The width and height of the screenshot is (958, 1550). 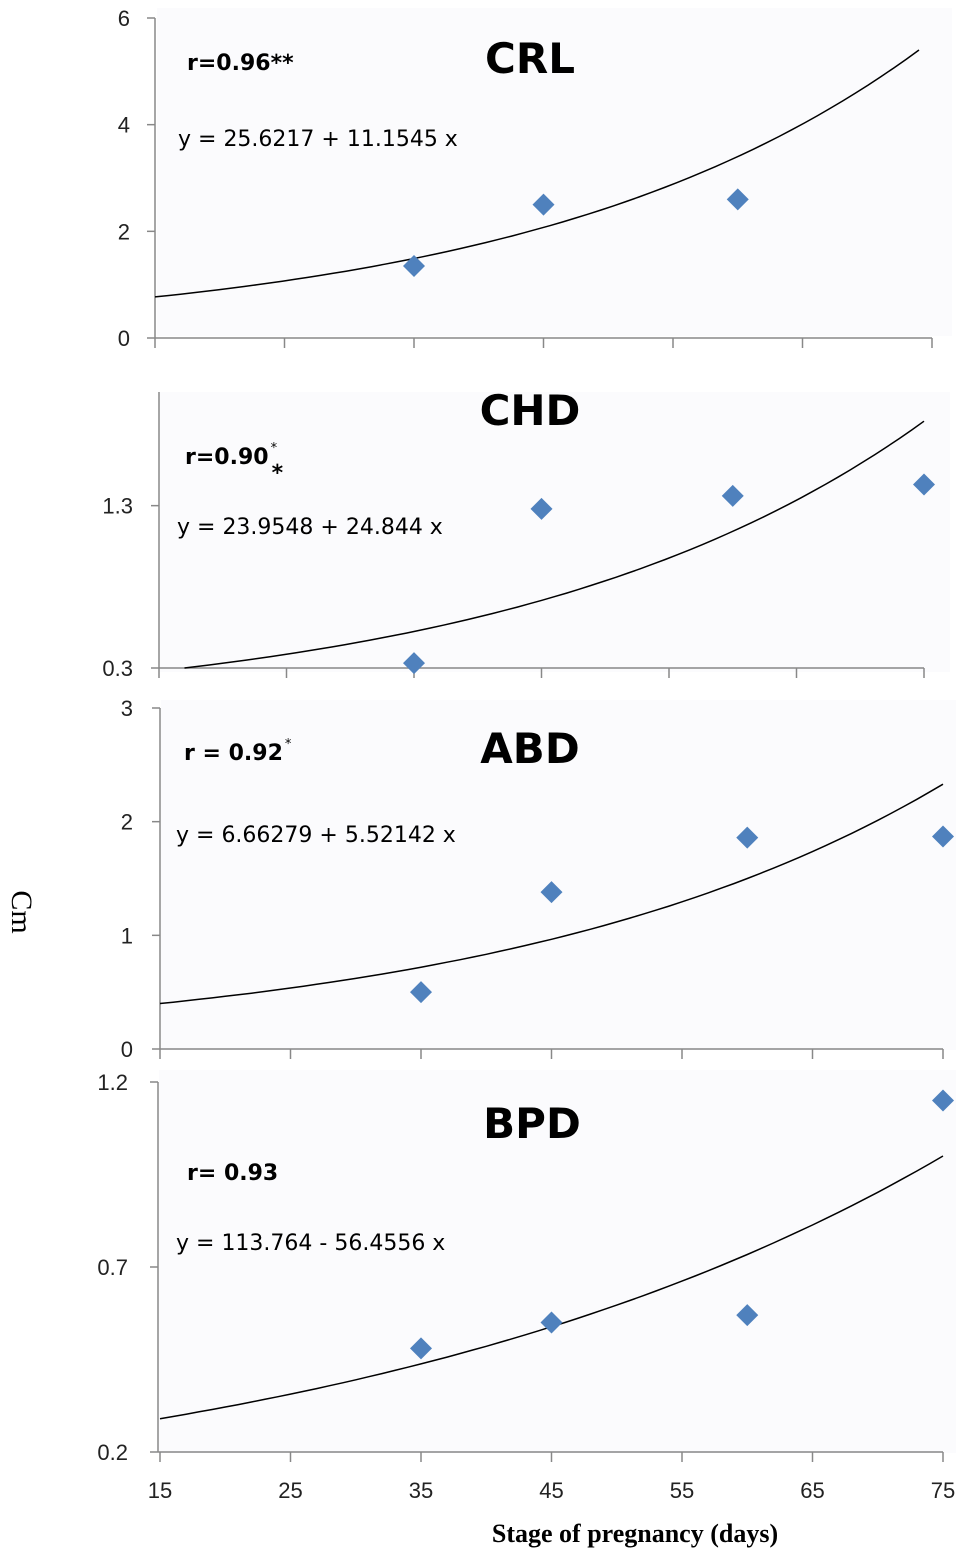 I want to click on y-tick-label: 0.7, so click(x=112, y=1267).